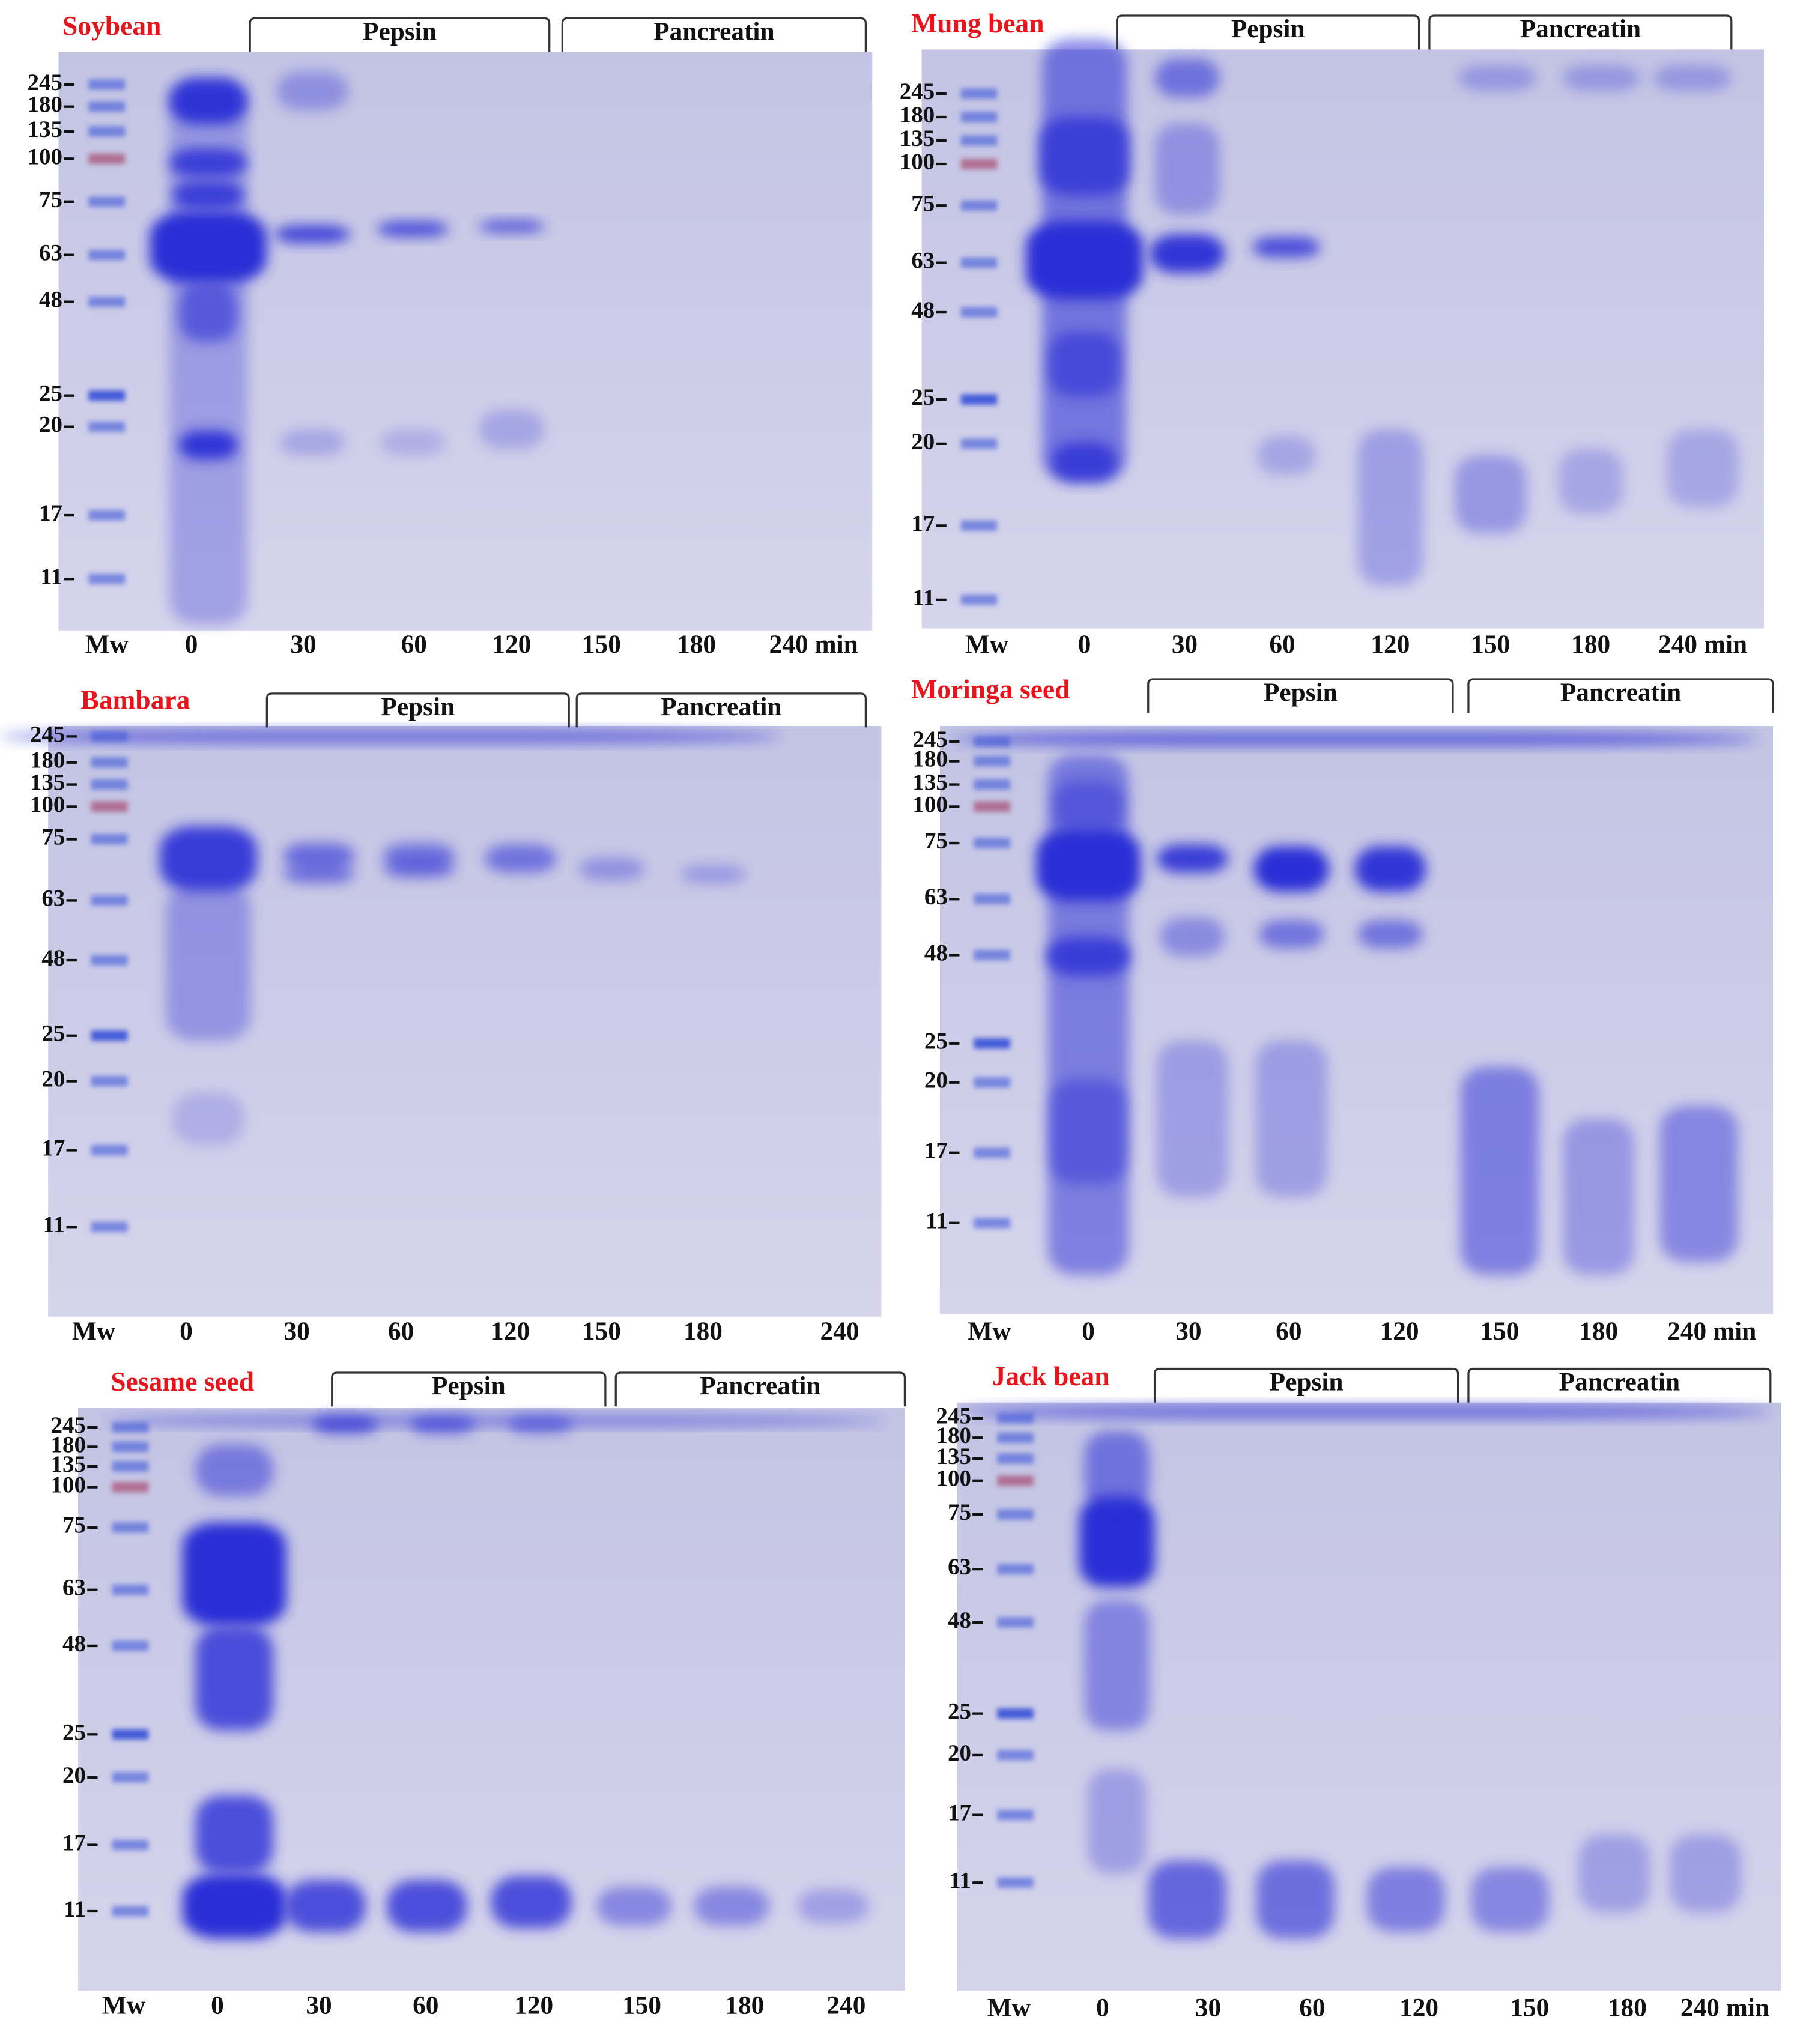 Image resolution: width=1803 pixels, height=2044 pixels. I want to click on lane-label: 30, so click(297, 1332).